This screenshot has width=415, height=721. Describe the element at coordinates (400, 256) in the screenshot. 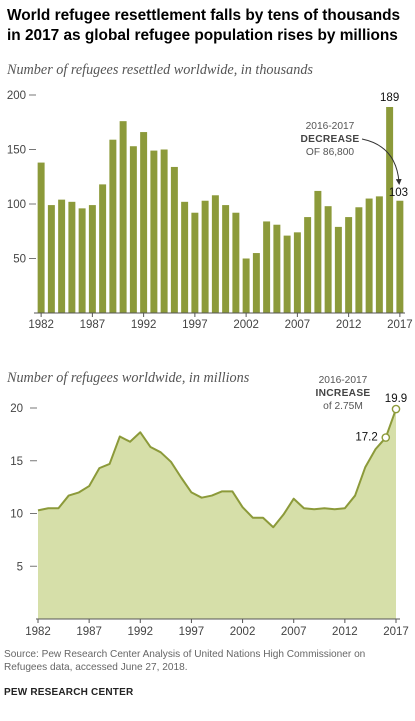

I see `bar-2017` at that location.